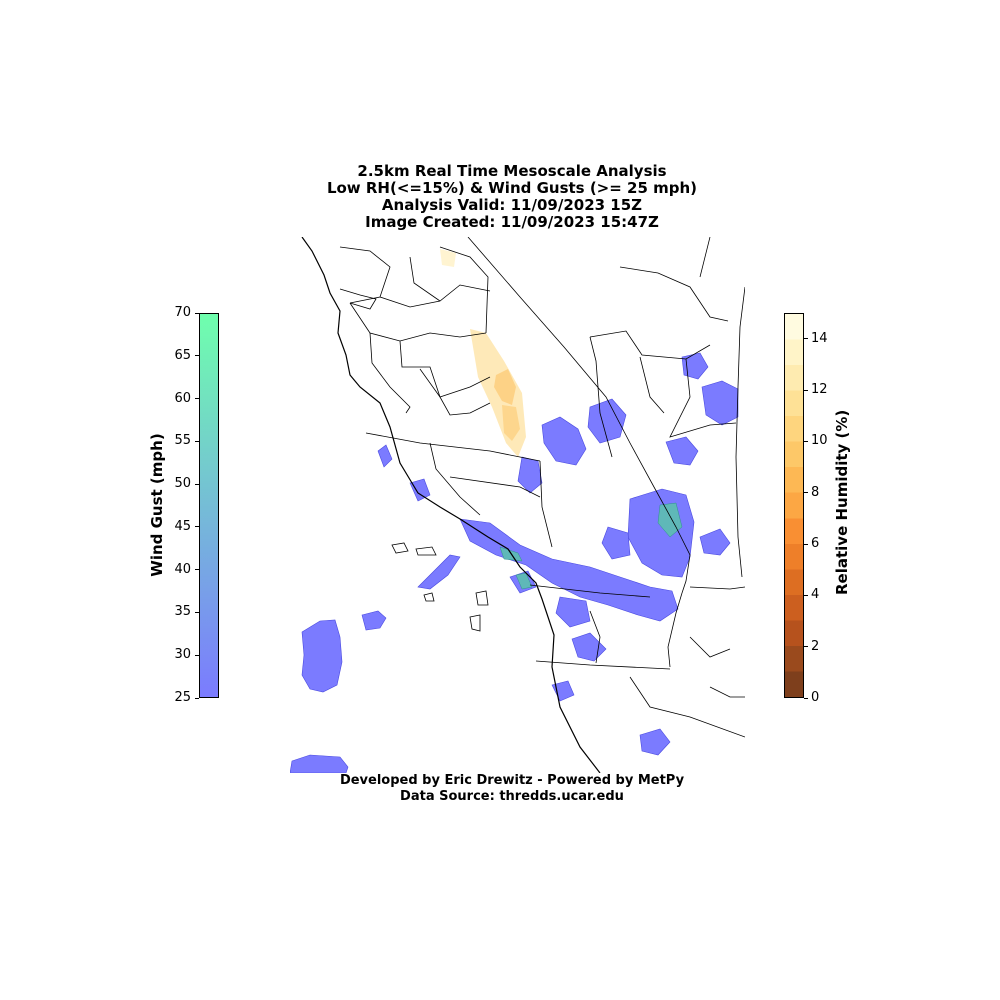  Describe the element at coordinates (418, 322) in the screenshot. I see `norcal-county-c` at that location.